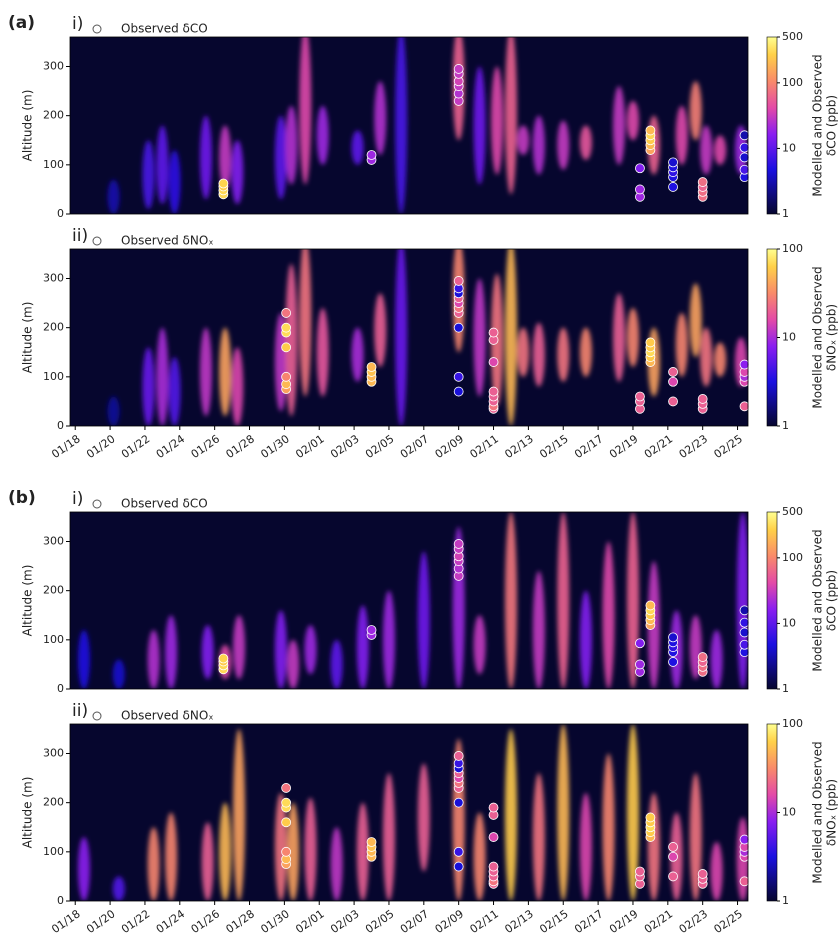  I want to click on y-tick-label: 200, so click(53, 590).